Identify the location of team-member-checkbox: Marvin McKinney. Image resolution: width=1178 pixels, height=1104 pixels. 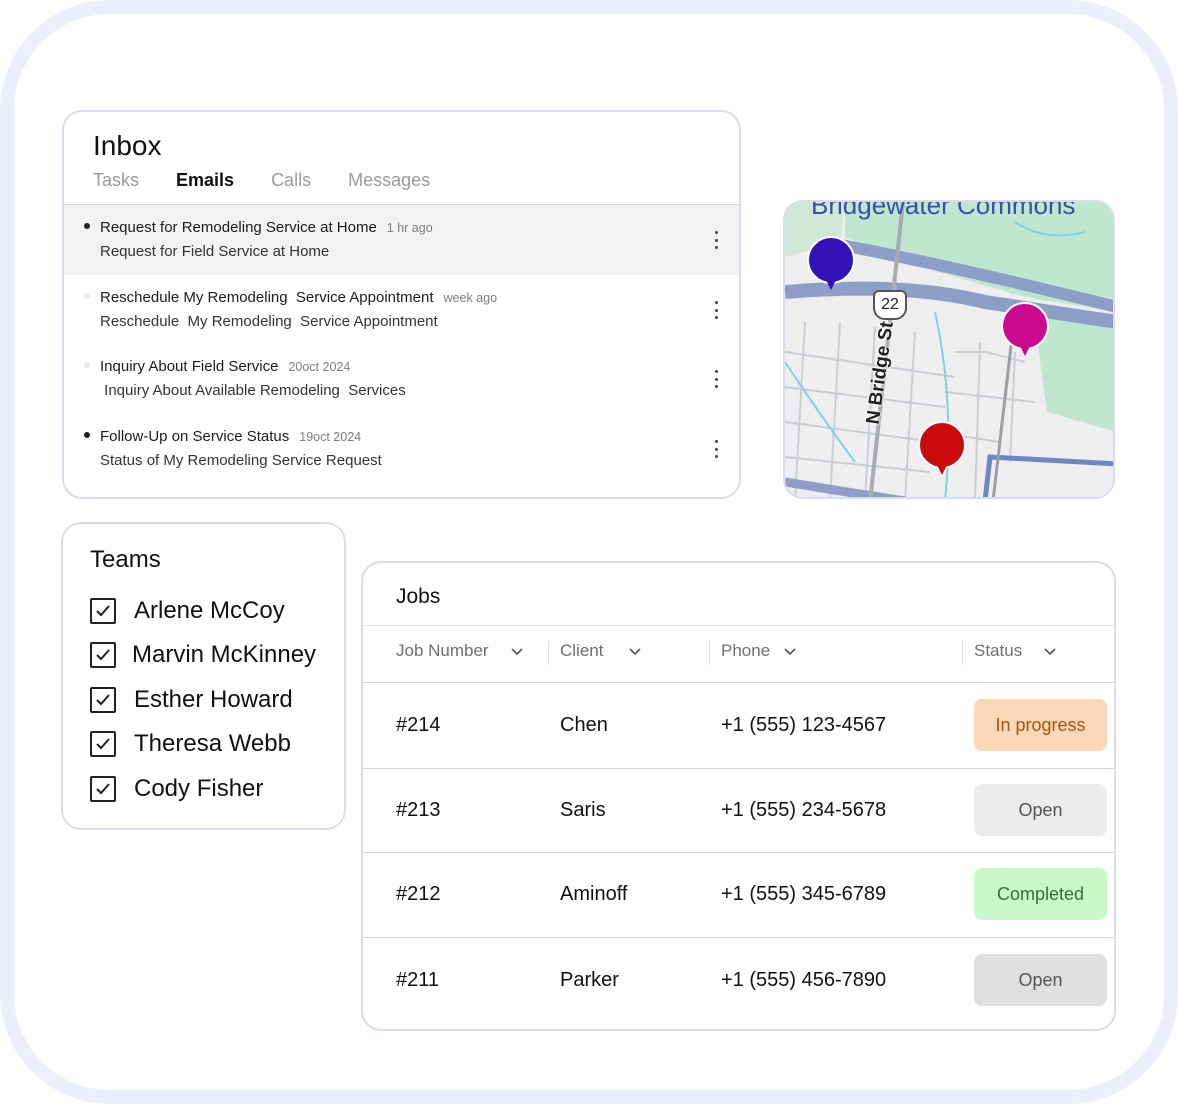
(203, 655).